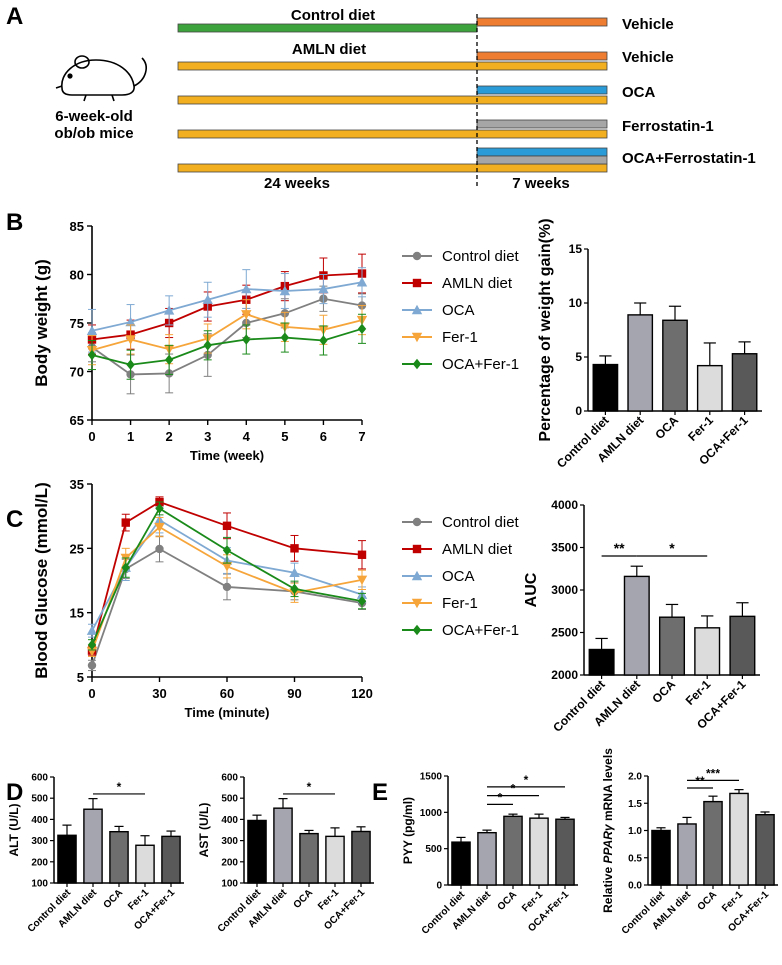  What do you see at coordinates (635, 804) in the screenshot?
I see `y-tick-label: 1.5` at bounding box center [635, 804].